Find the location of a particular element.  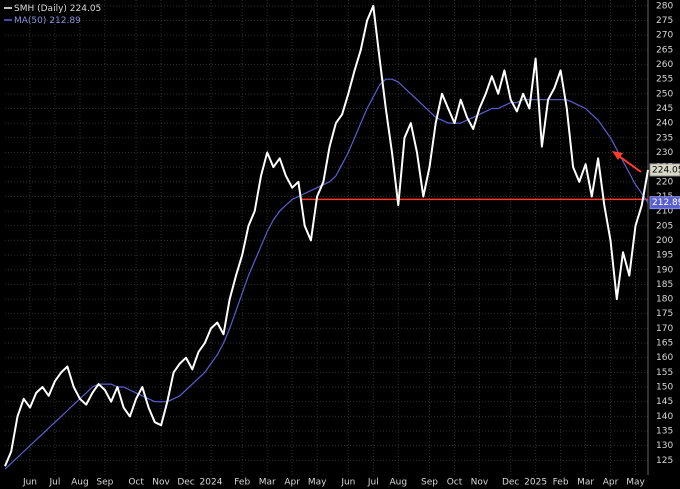

y-tick-label: 130 is located at coordinates (664, 446).